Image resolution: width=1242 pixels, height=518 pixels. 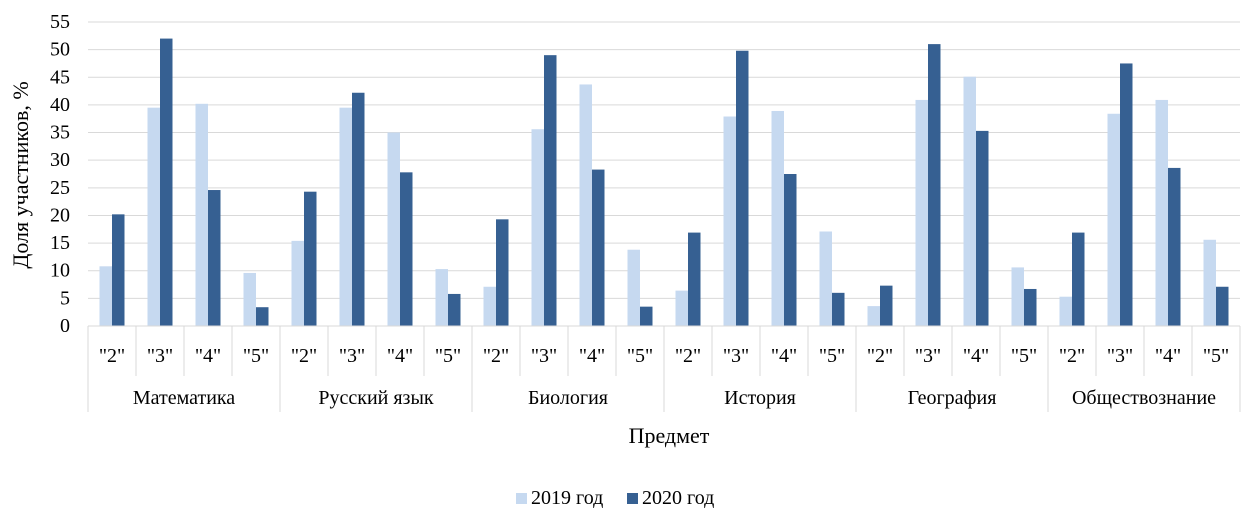 I want to click on y-tick-label: 15, so click(x=60, y=243).